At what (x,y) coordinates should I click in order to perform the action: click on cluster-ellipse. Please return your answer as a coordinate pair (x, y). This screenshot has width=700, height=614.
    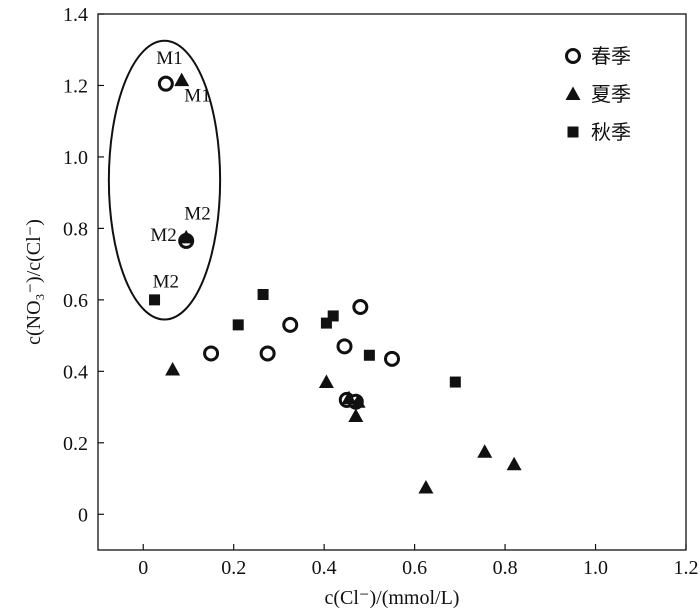
    Looking at the image, I should click on (164, 180).